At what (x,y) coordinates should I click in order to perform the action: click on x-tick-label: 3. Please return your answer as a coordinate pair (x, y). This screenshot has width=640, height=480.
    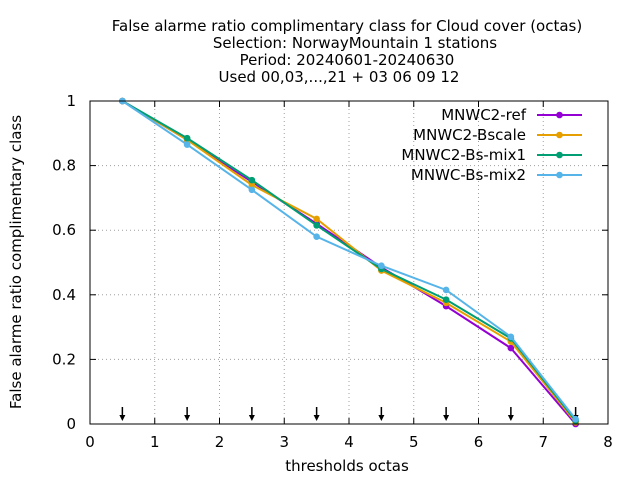
    Looking at the image, I should click on (284, 442).